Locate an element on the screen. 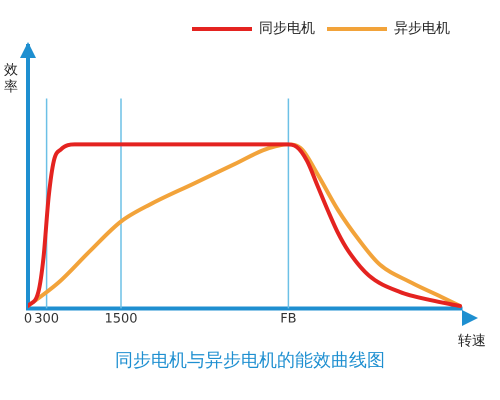 Image resolution: width=500 pixels, height=400 pixels. legend-label: 同步电机 is located at coordinates (287, 28).